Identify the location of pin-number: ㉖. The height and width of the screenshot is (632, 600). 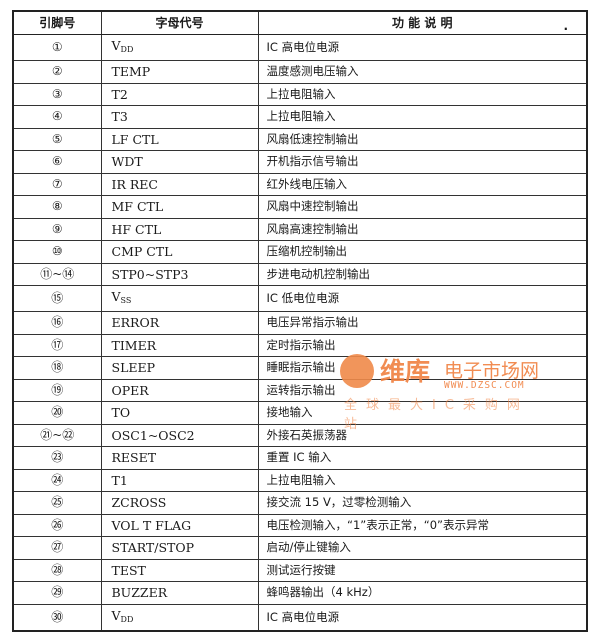
(57, 525).